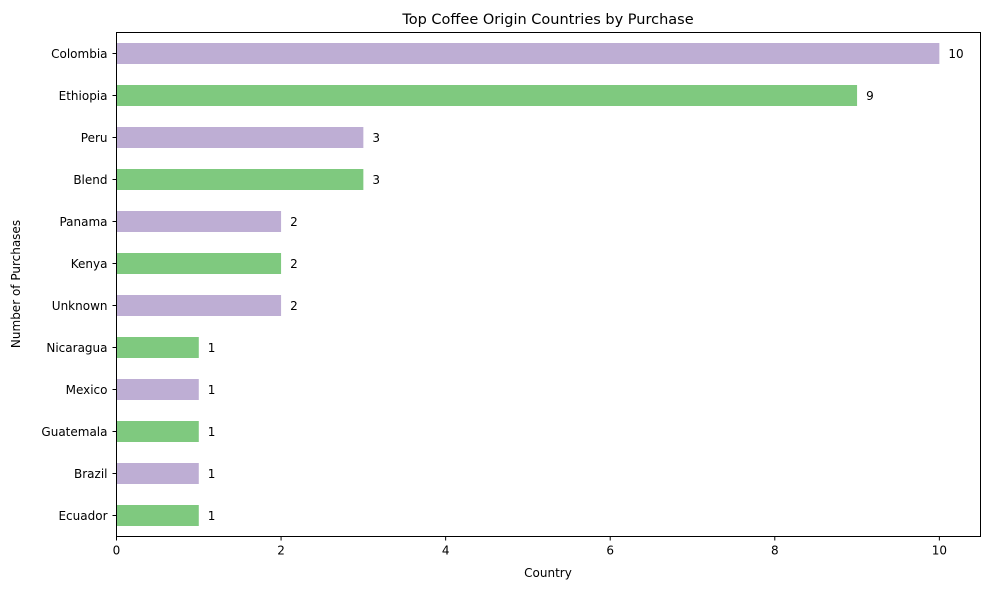 The width and height of the screenshot is (989, 594). I want to click on y-tick-label: Blend, so click(90, 180).